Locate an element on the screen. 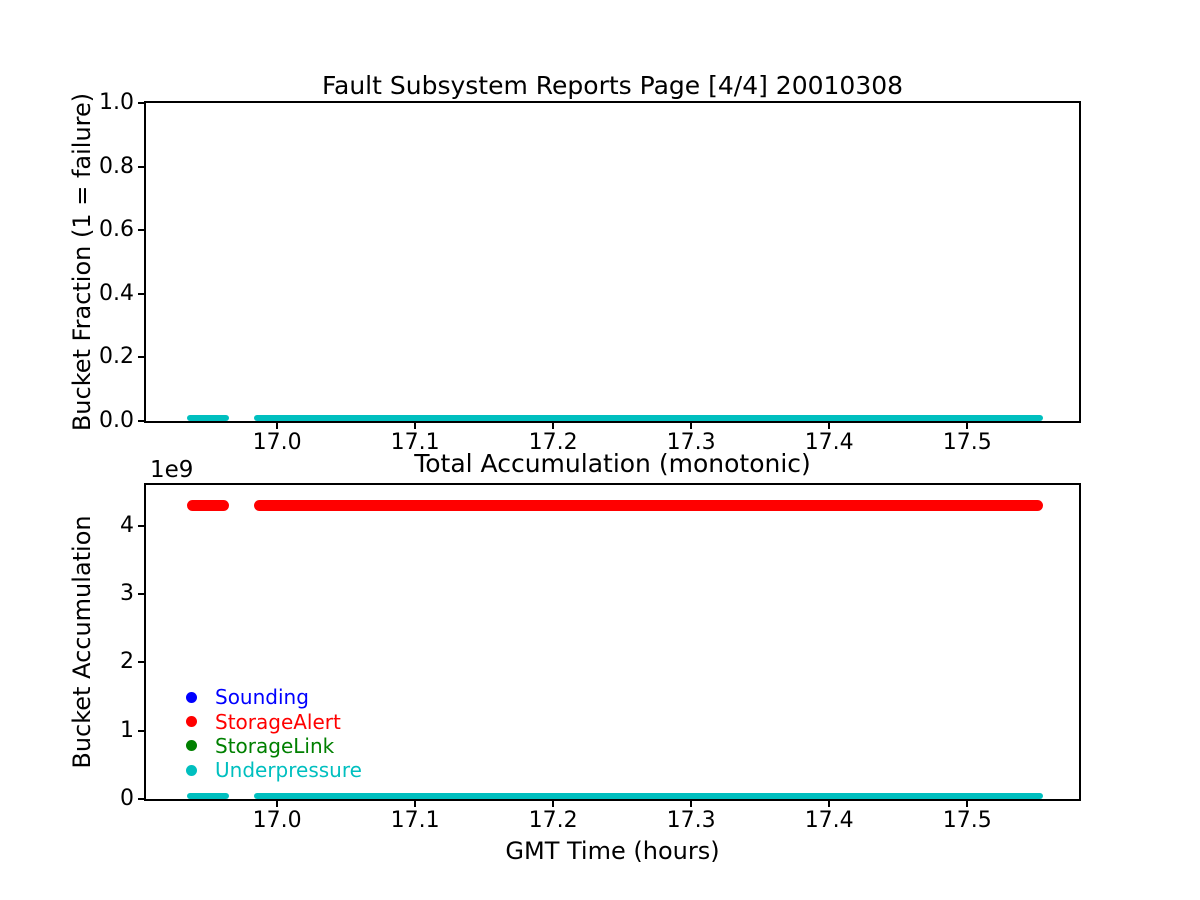  bottom-y-tick-label: 4 is located at coordinates (127, 525).